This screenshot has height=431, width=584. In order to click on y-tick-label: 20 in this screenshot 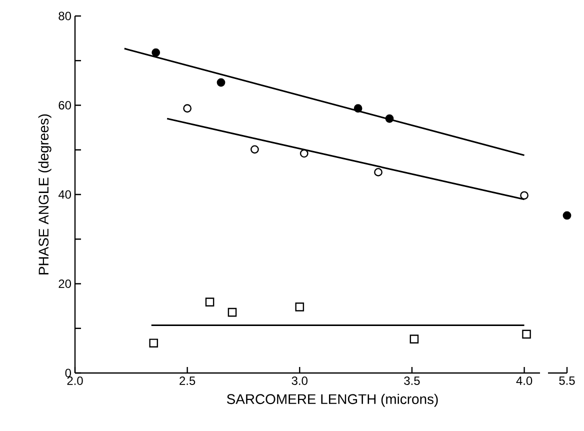, I will do `click(65, 284)`.